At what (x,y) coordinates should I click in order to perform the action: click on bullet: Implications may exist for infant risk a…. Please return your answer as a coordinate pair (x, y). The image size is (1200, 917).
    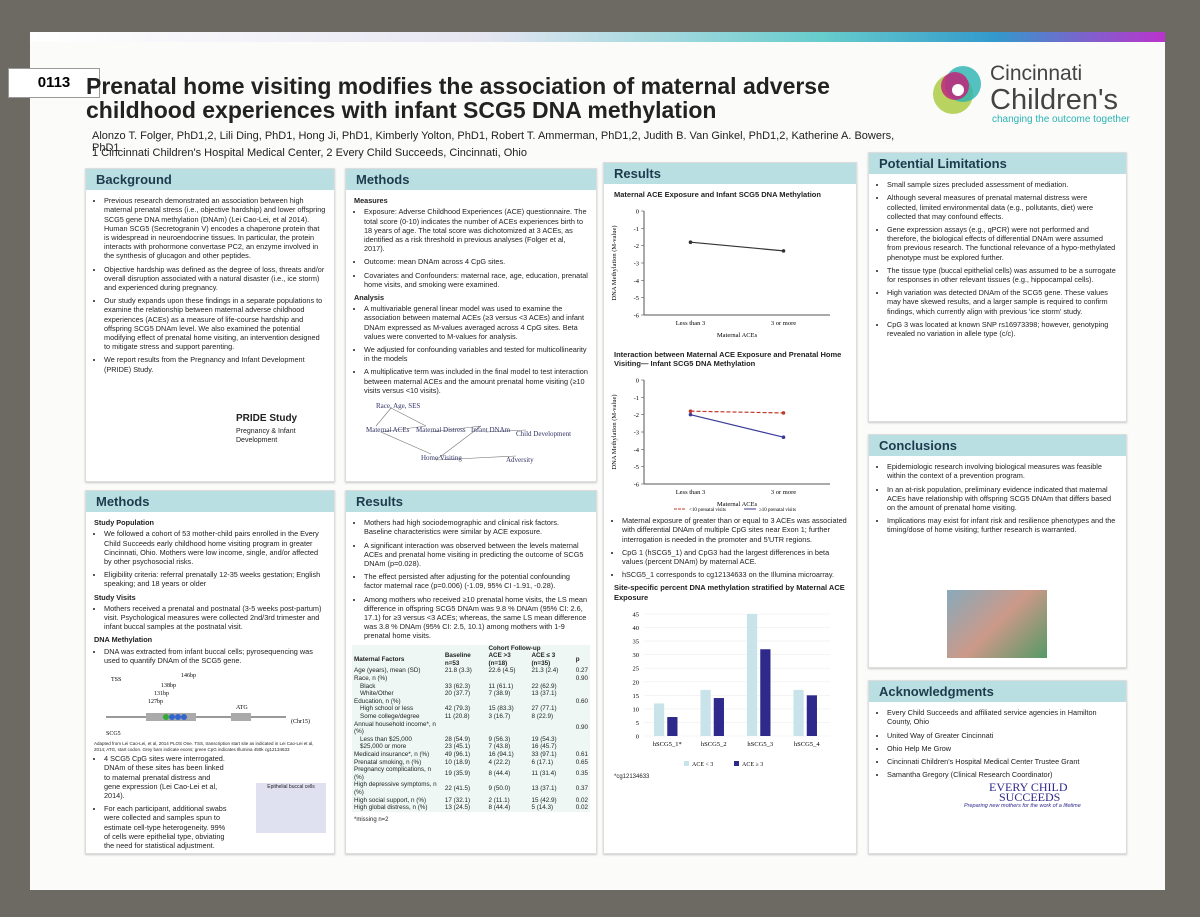
    Looking at the image, I should click on (1002, 525).